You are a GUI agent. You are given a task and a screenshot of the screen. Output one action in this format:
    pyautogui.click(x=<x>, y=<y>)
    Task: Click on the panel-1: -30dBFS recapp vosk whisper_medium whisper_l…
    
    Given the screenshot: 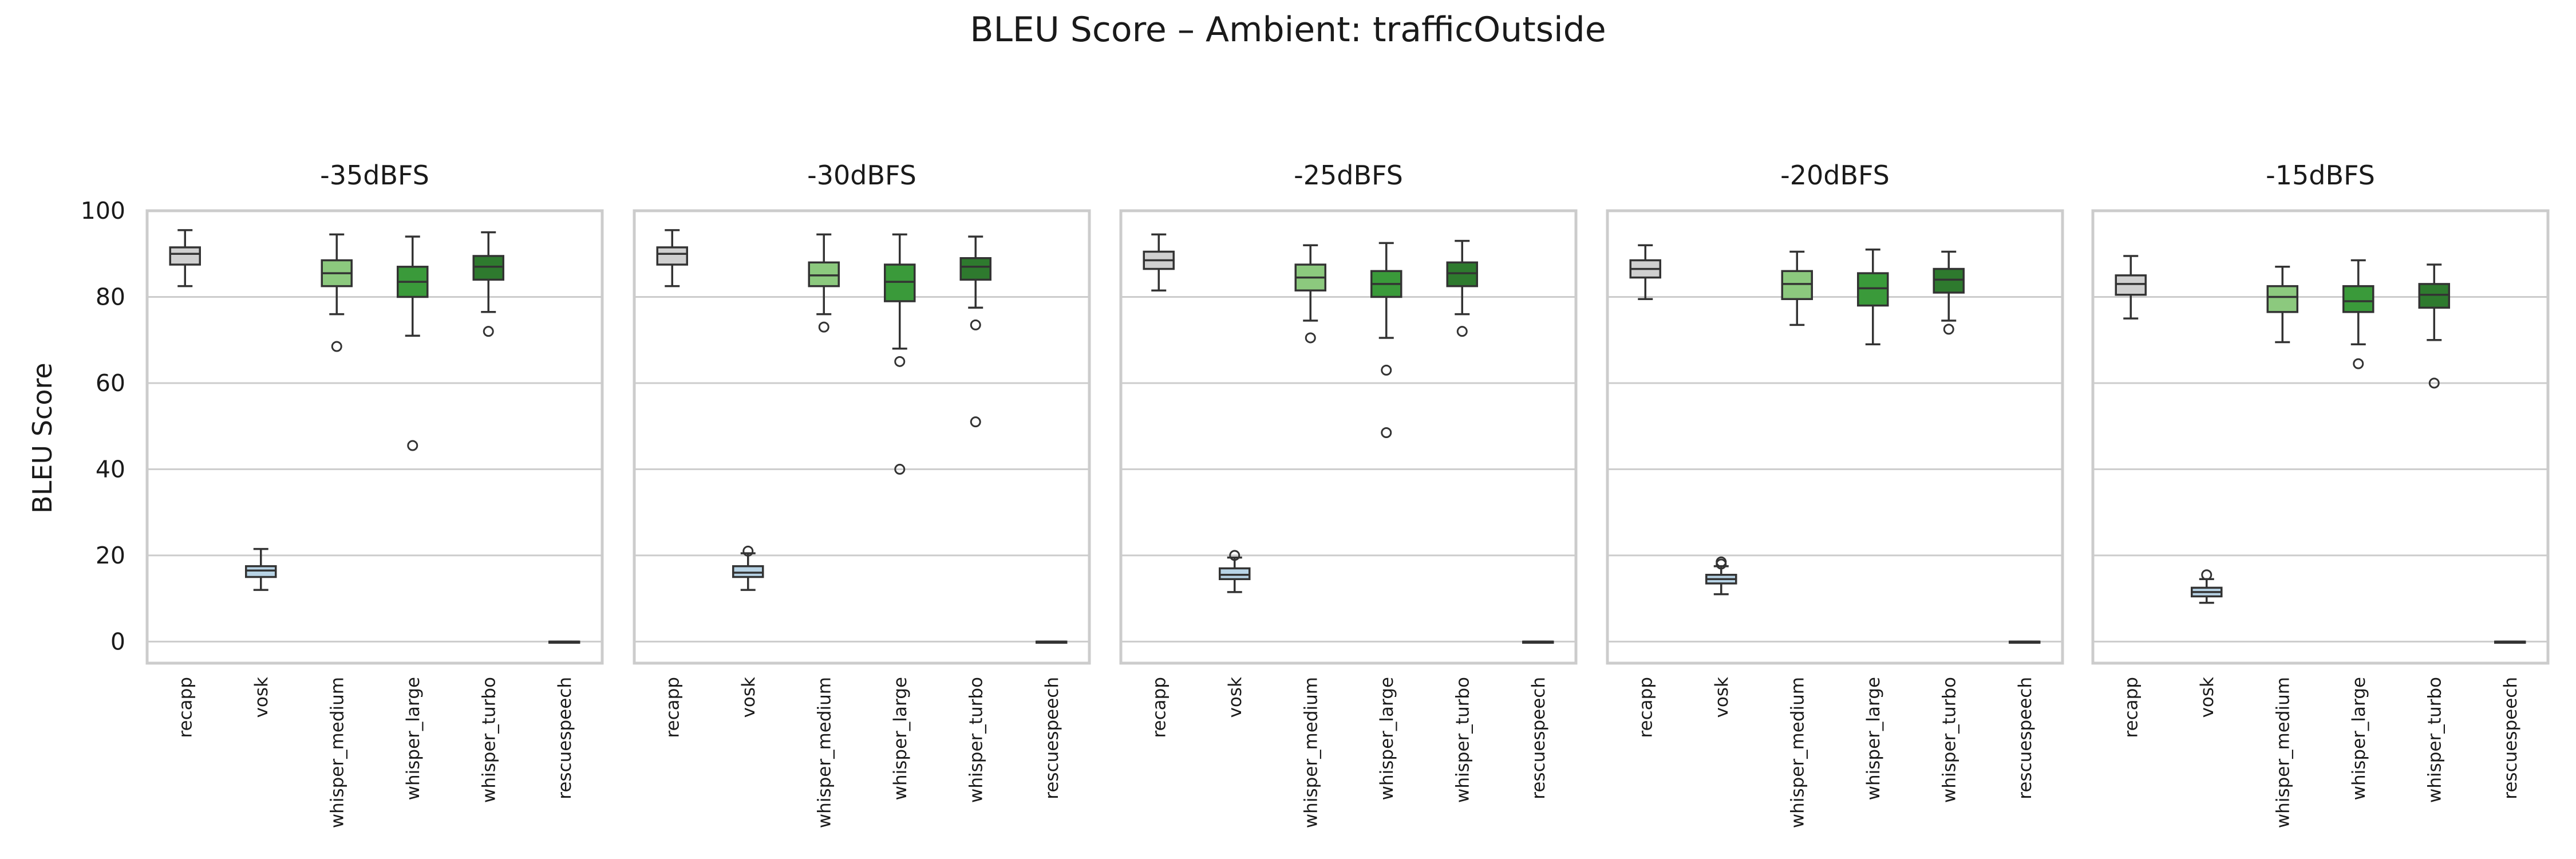 What is the action you would take?
    pyautogui.click(x=862, y=494)
    